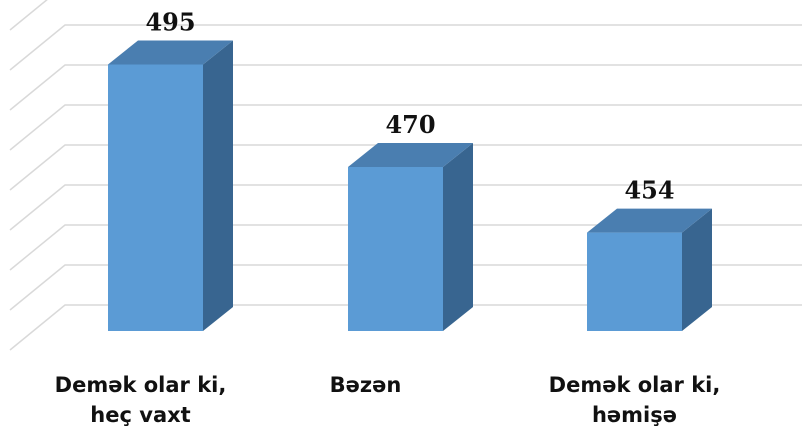 The width and height of the screenshot is (802, 433). Describe the element at coordinates (170, 22) in the screenshot. I see `value-label: 495` at that location.